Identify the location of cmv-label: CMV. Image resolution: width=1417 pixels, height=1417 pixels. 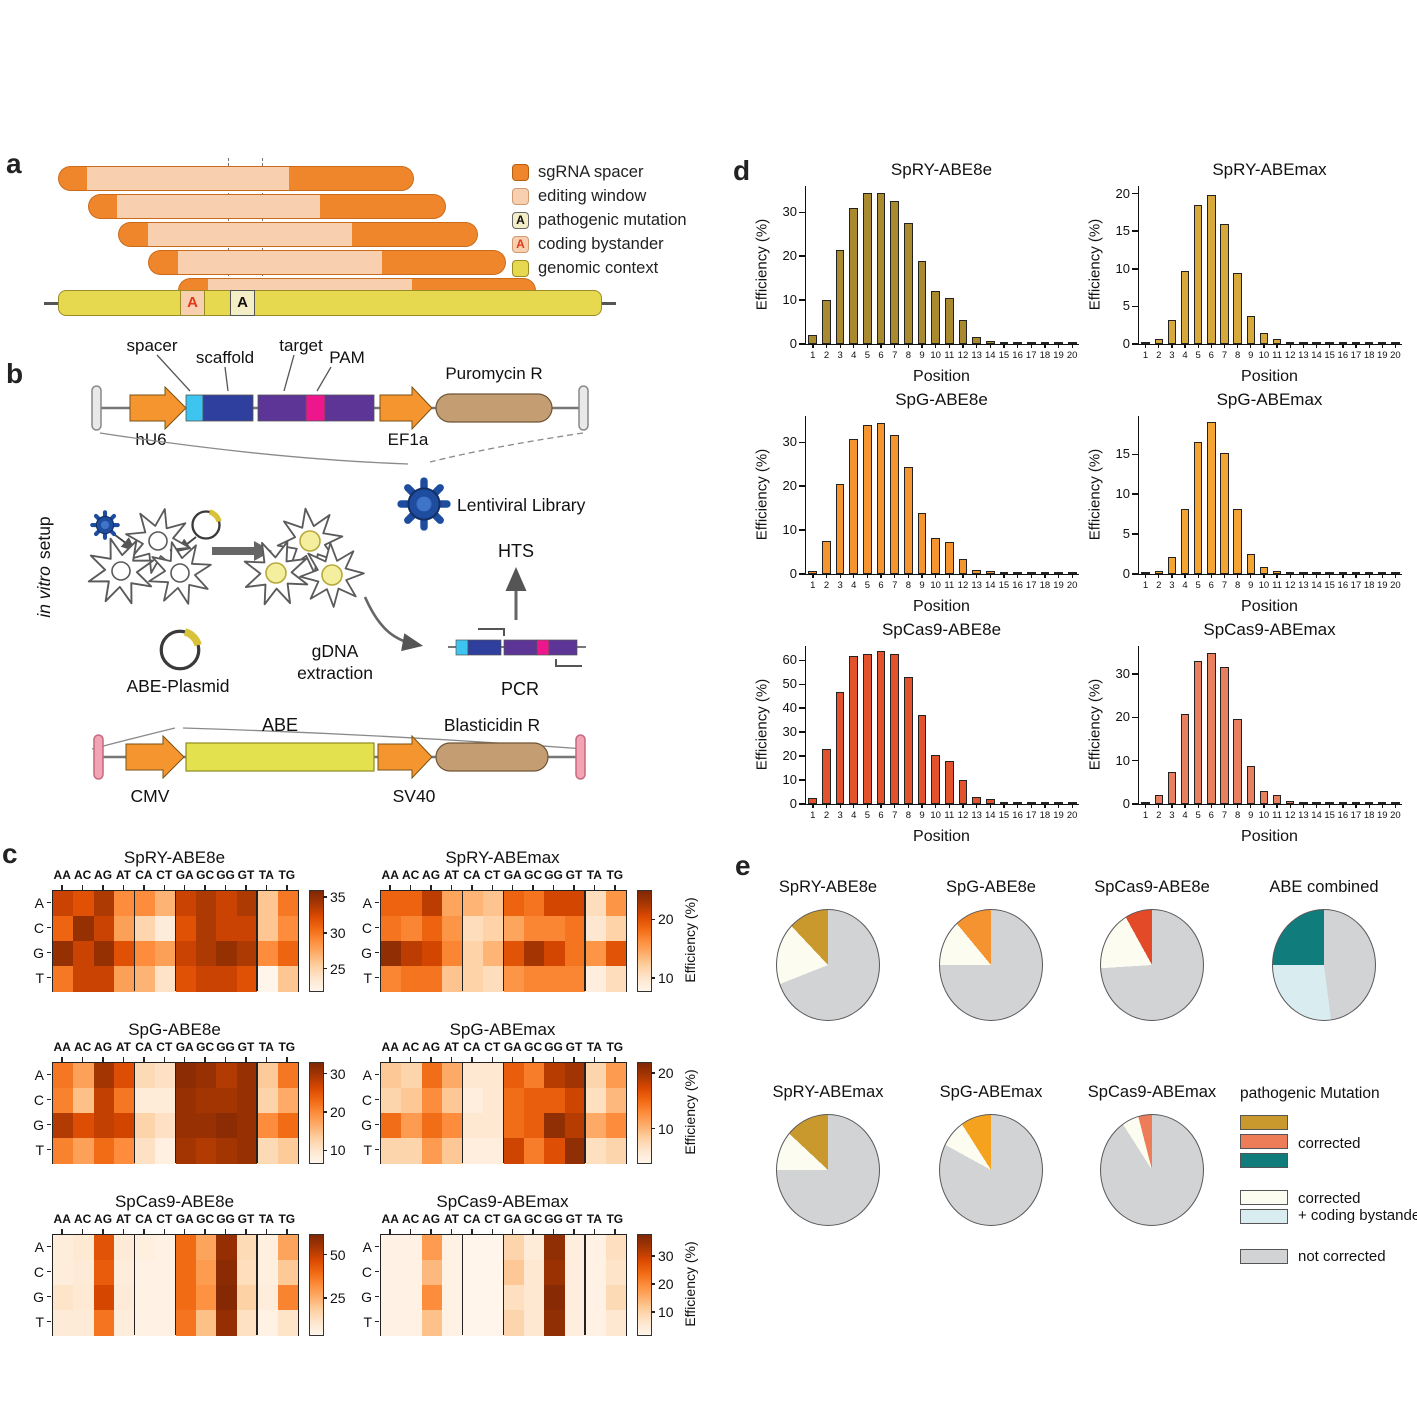
(150, 796).